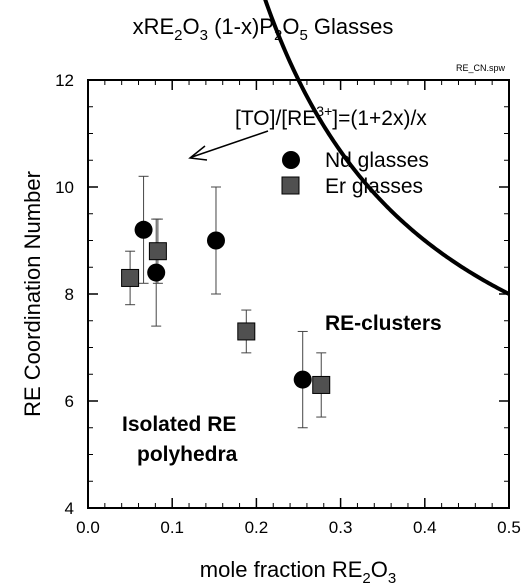 The height and width of the screenshot is (588, 527). I want to click on clusters-label: RE-clusters, so click(383, 323).